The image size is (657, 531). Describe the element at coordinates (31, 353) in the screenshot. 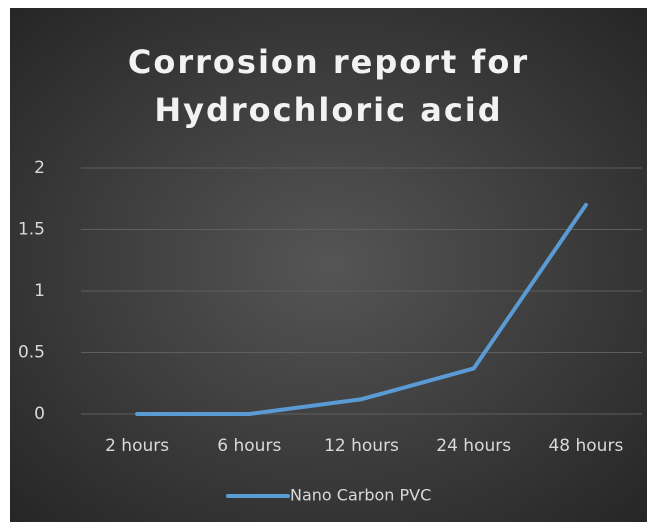

I see `y-tick-label: 0.5` at that location.